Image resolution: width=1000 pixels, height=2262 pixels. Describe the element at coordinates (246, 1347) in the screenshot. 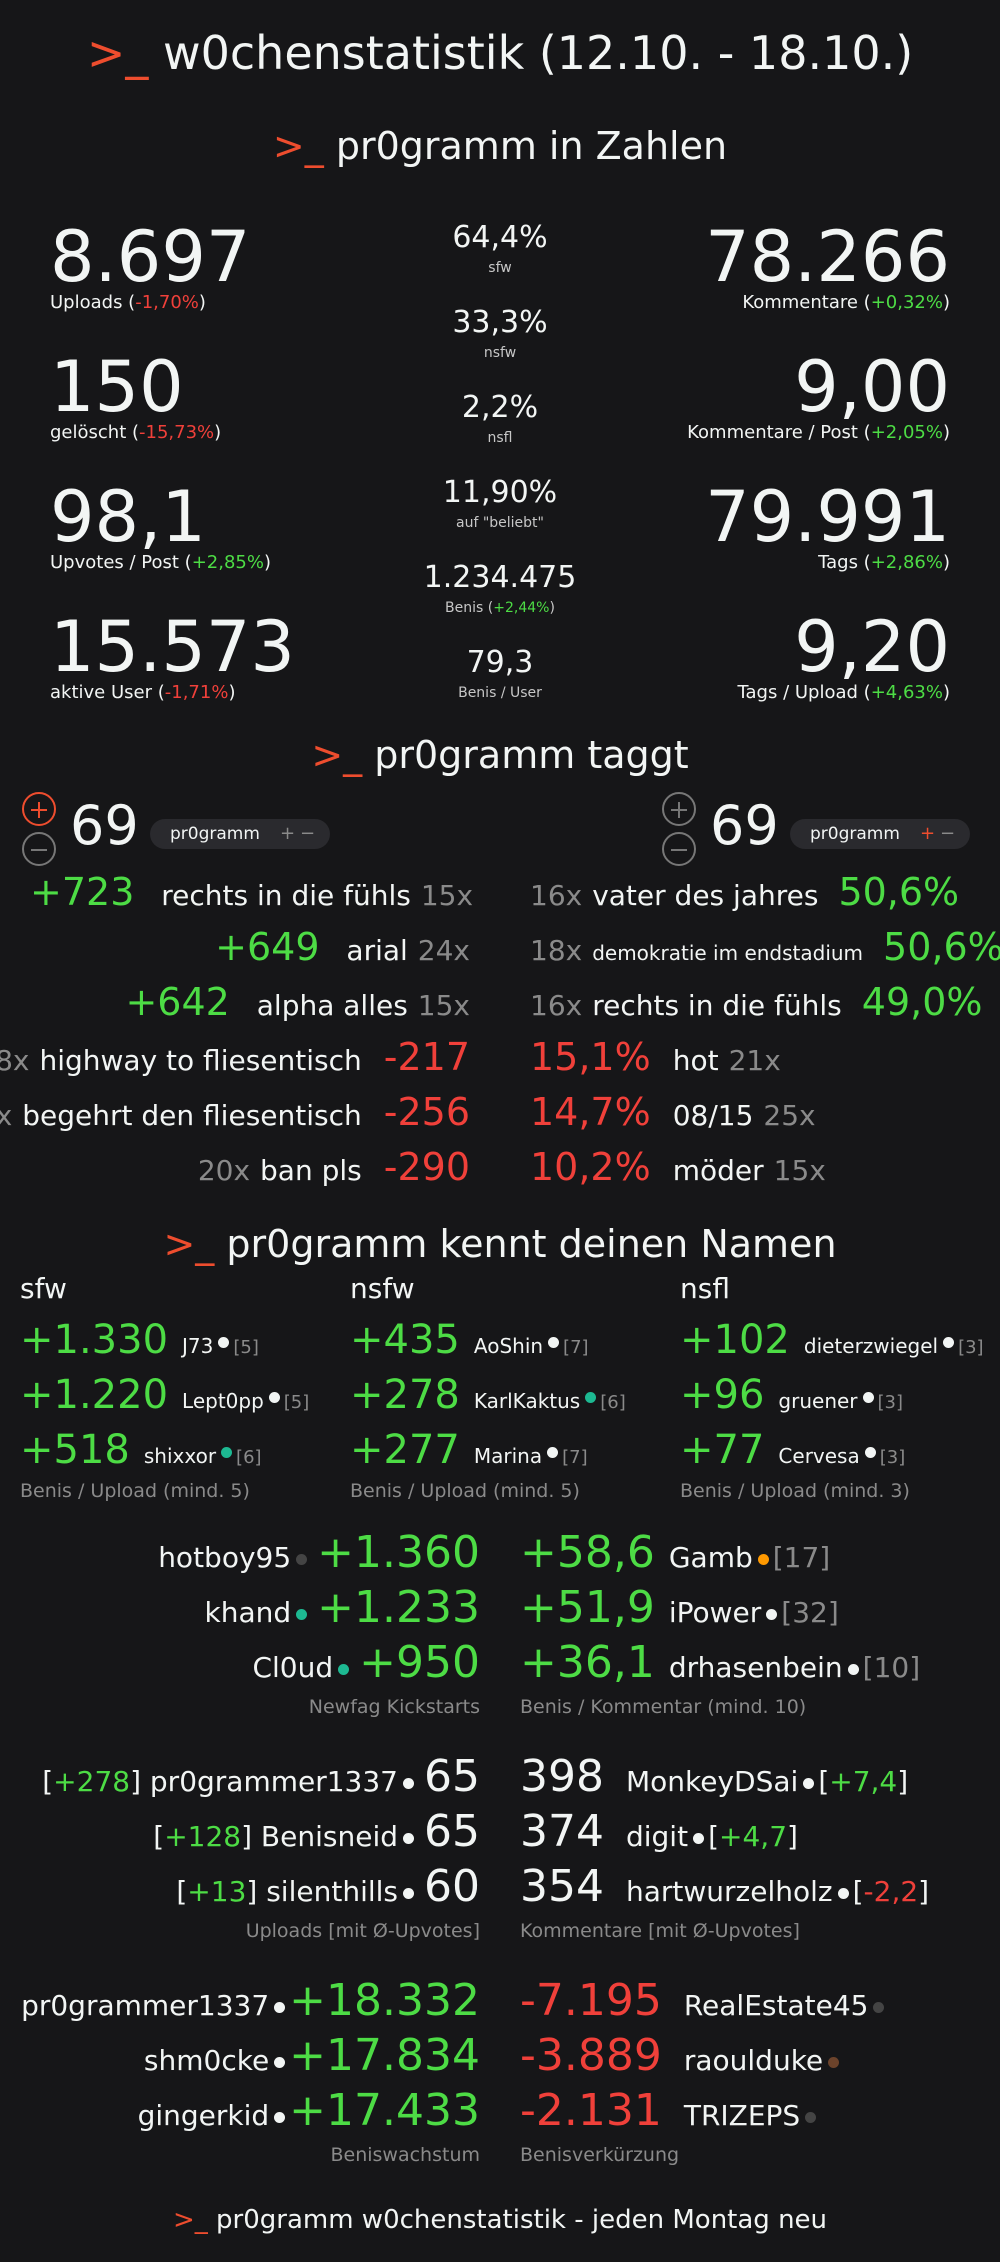

I see `upload-count: [5]` at that location.